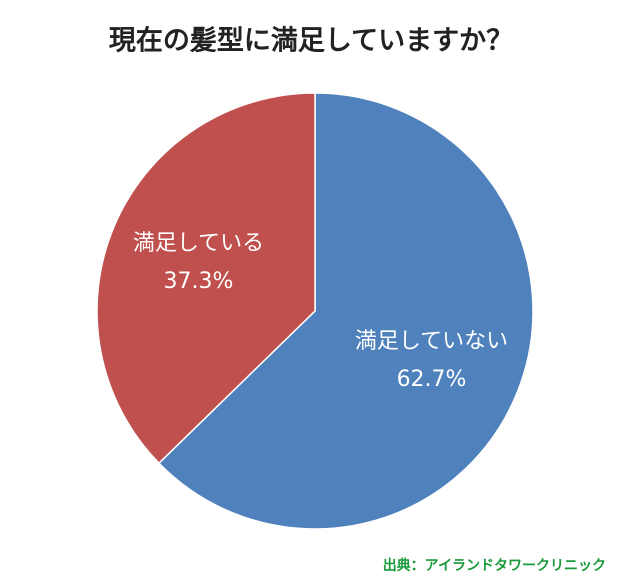 Image resolution: width=622 pixels, height=579 pixels. Describe the element at coordinates (311, 41) in the screenshot. I see `chart-title: 現在の髪型に満足していますか？` at that location.